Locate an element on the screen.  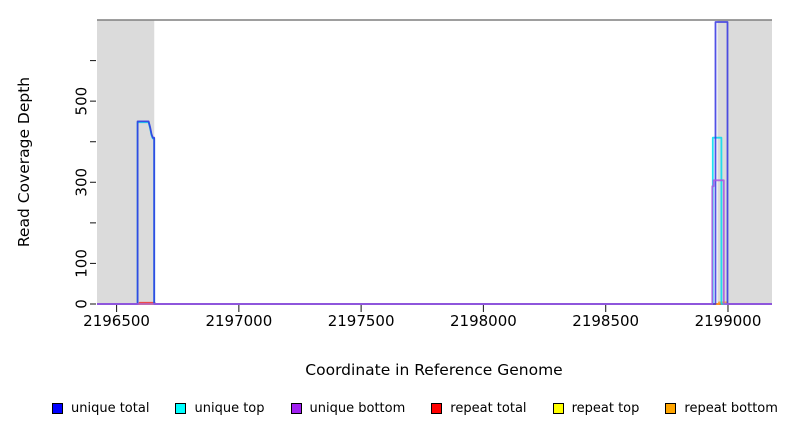
x-tick-label: 2196500 is located at coordinates (116, 321).